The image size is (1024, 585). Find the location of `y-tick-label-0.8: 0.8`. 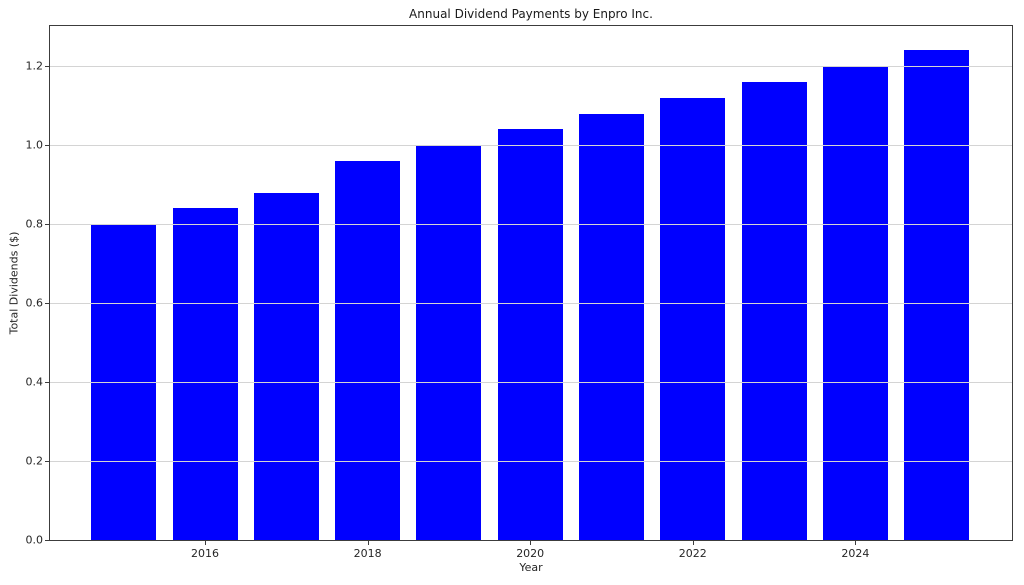

y-tick-label-0.8: 0.8 is located at coordinates (34, 224).